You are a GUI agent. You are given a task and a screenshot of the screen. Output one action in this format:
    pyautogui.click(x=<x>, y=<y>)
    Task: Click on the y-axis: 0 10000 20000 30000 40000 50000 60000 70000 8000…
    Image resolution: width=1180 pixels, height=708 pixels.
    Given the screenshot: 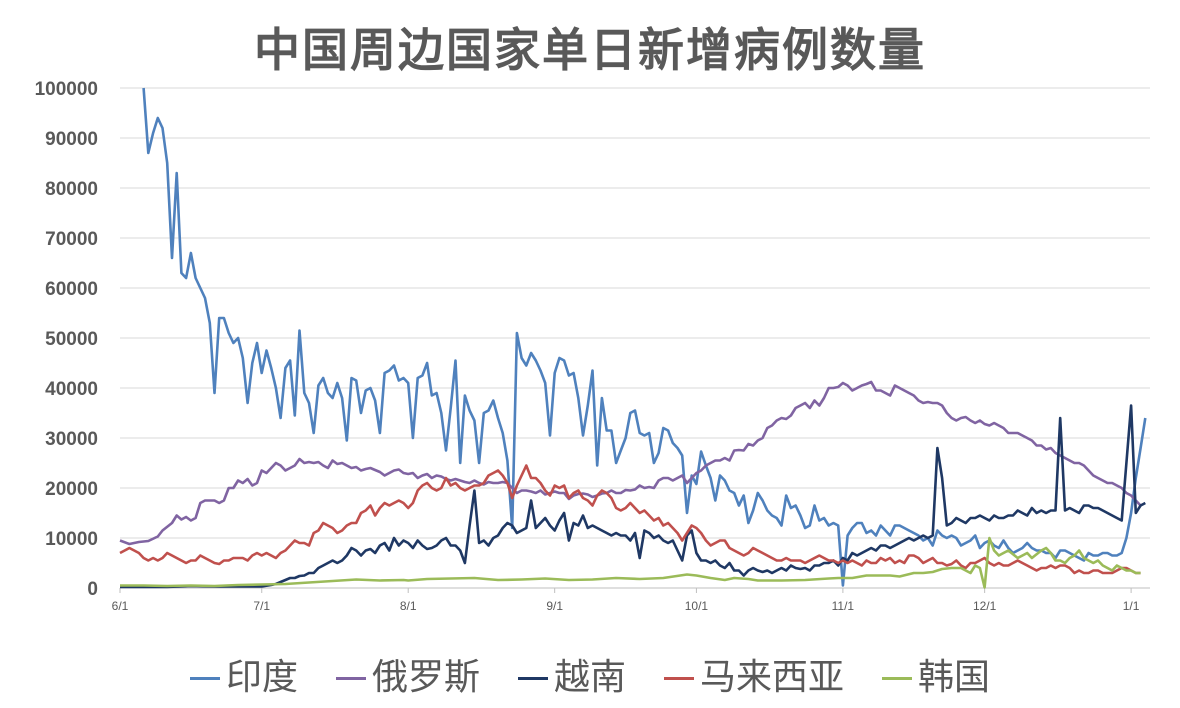 What is the action you would take?
    pyautogui.click(x=66, y=339)
    